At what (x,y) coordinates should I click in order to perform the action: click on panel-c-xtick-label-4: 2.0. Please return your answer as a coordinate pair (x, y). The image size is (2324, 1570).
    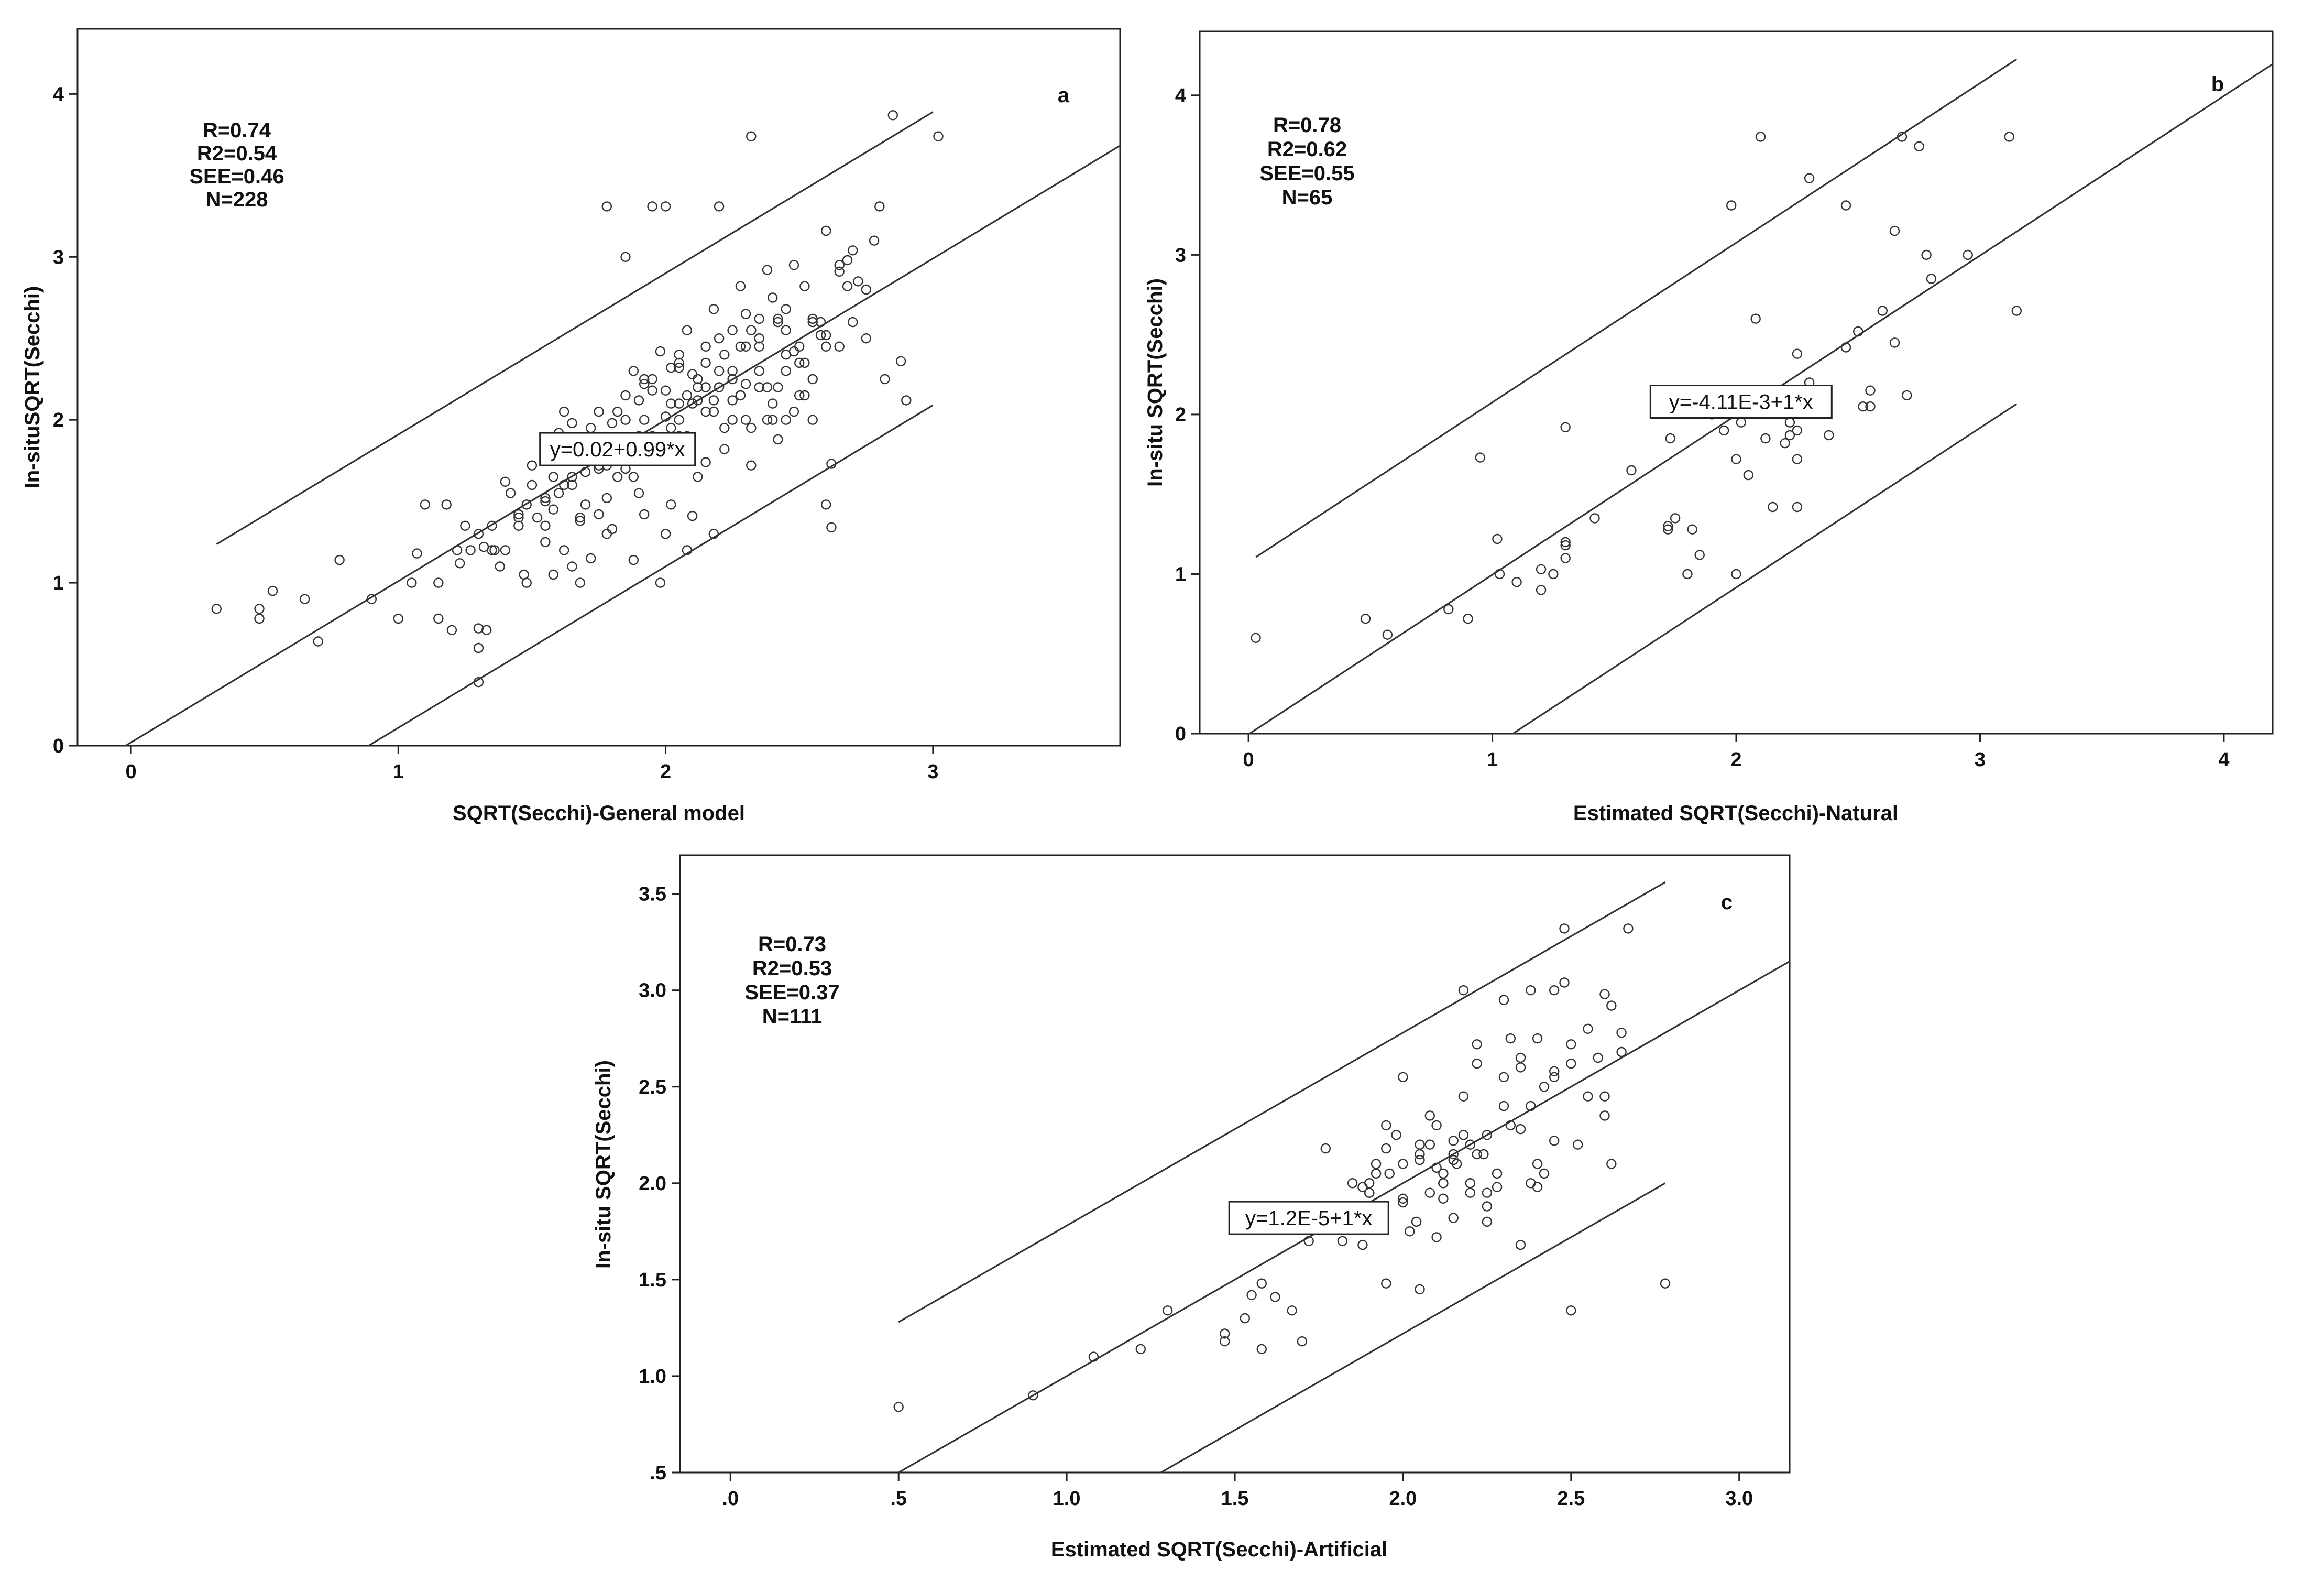
    Looking at the image, I should click on (1403, 1499).